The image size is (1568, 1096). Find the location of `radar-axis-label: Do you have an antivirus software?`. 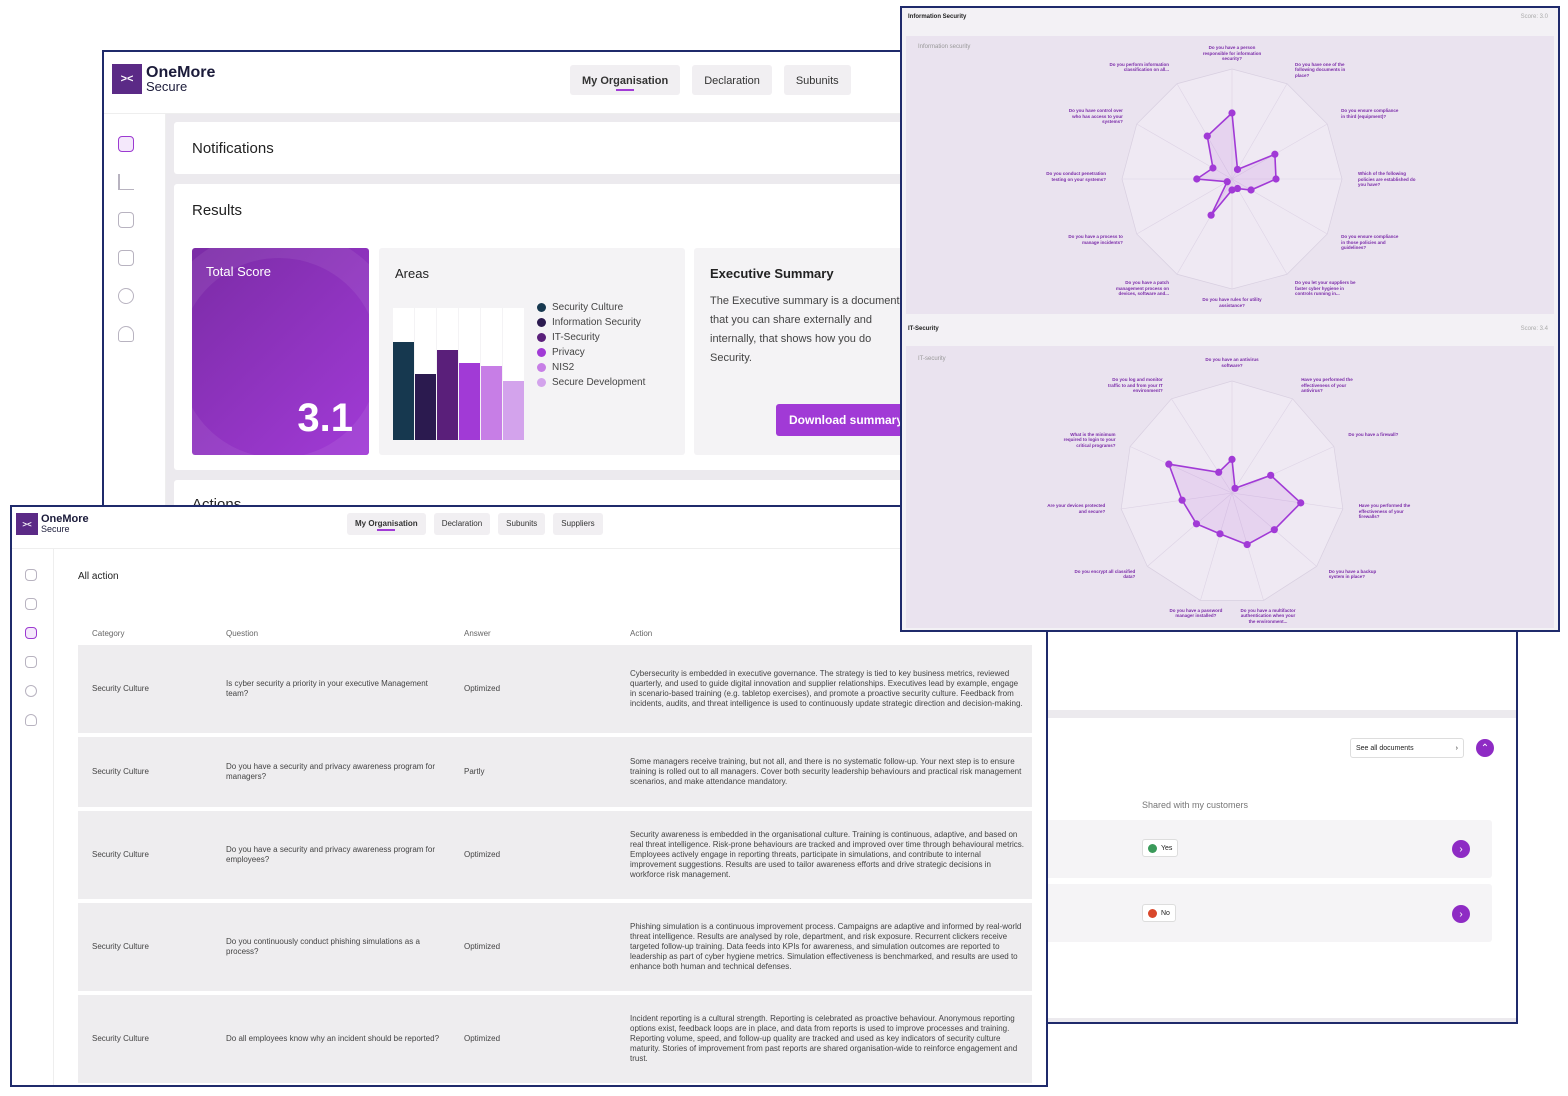

radar-axis-label: Do you have an antivirus software? is located at coordinates (1232, 362).